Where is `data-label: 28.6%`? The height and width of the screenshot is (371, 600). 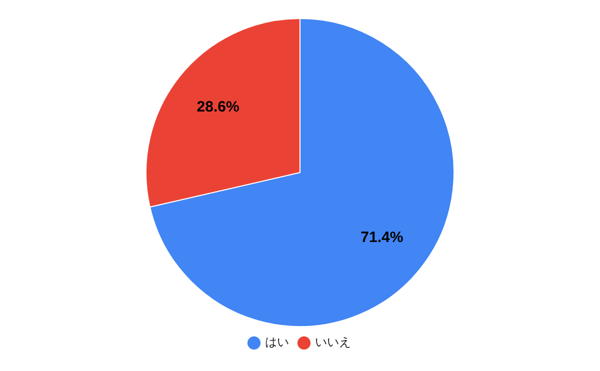 data-label: 28.6% is located at coordinates (218, 107).